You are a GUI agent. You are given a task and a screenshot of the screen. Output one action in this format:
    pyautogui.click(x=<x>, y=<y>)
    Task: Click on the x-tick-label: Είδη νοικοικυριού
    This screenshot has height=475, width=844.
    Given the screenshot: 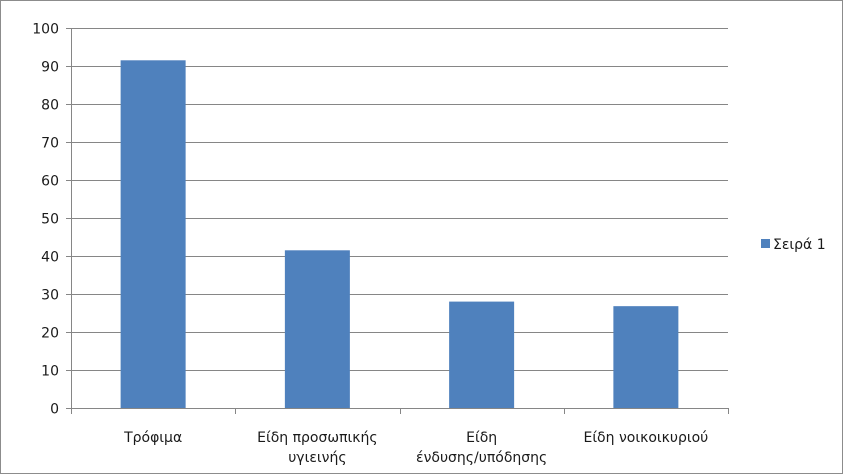 What is the action you would take?
    pyautogui.click(x=645, y=438)
    